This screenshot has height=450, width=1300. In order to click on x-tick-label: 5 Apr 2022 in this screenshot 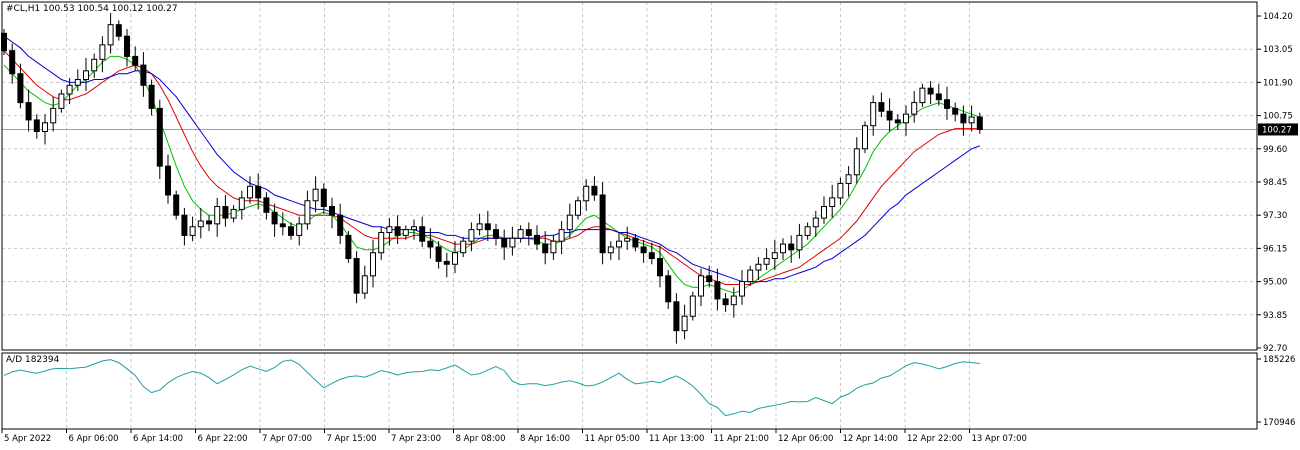, I will do `click(27, 439)`.